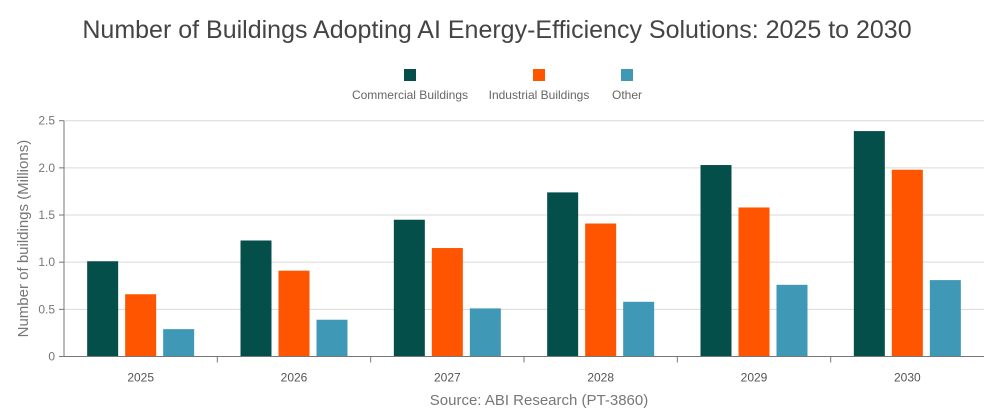  I want to click on y-tick-label: 2.0, so click(46, 168).